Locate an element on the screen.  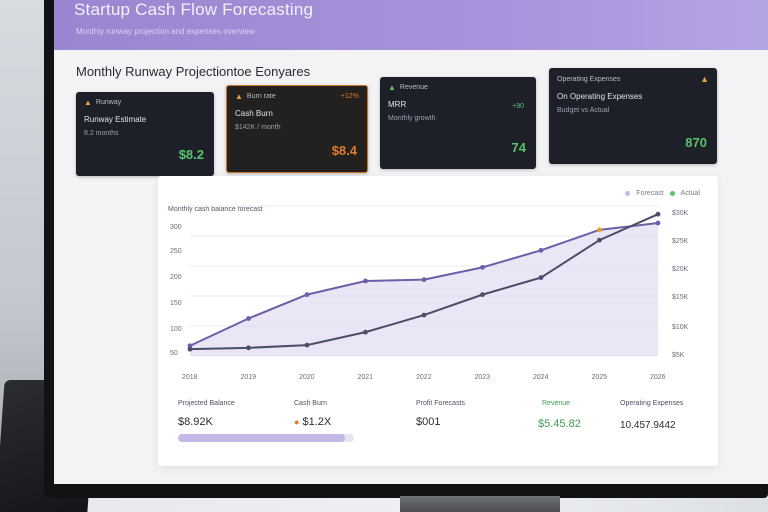
footer-value: $8.92K is located at coordinates (195, 422).